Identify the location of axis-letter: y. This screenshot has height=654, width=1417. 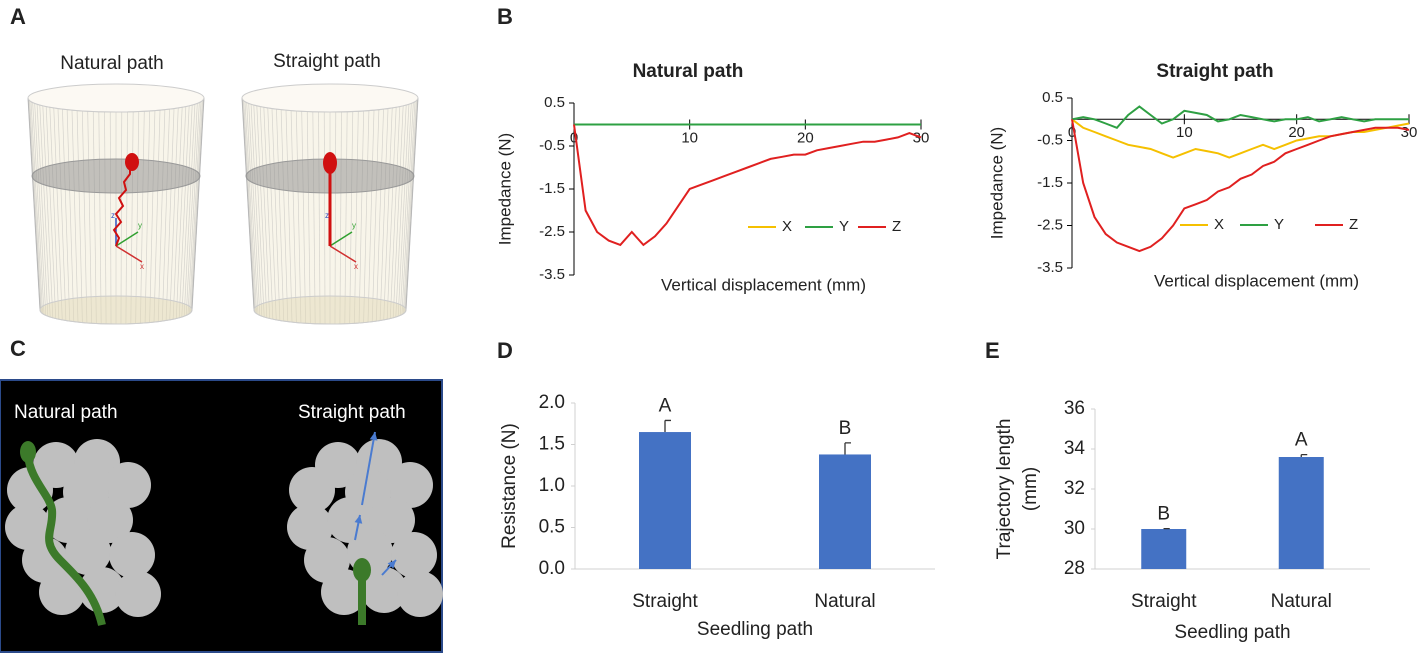
(140, 225).